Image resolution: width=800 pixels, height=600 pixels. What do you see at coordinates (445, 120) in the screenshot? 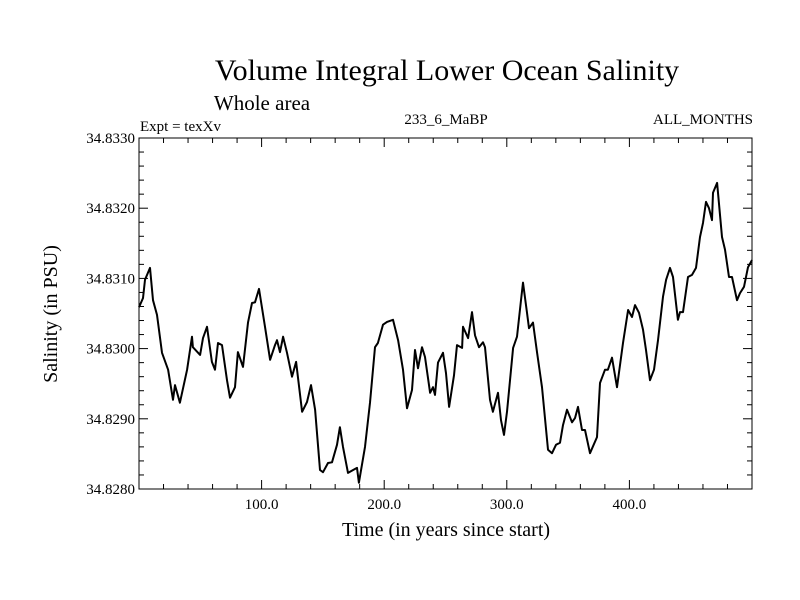
I see `header-center-label: 233_6_MaBP` at bounding box center [445, 120].